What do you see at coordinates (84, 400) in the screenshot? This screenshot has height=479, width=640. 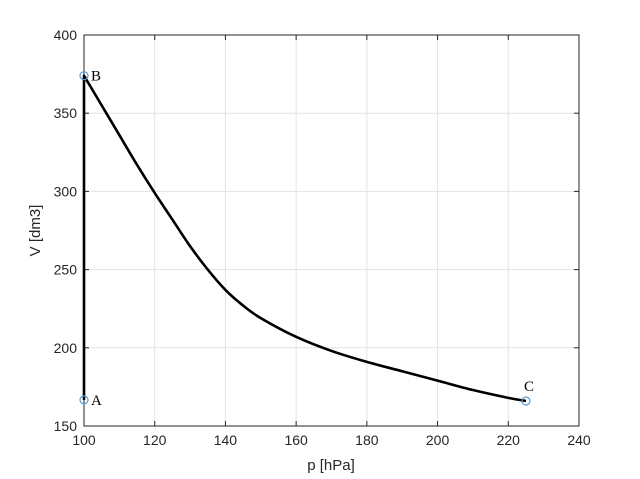 I see `point-marker-a` at bounding box center [84, 400].